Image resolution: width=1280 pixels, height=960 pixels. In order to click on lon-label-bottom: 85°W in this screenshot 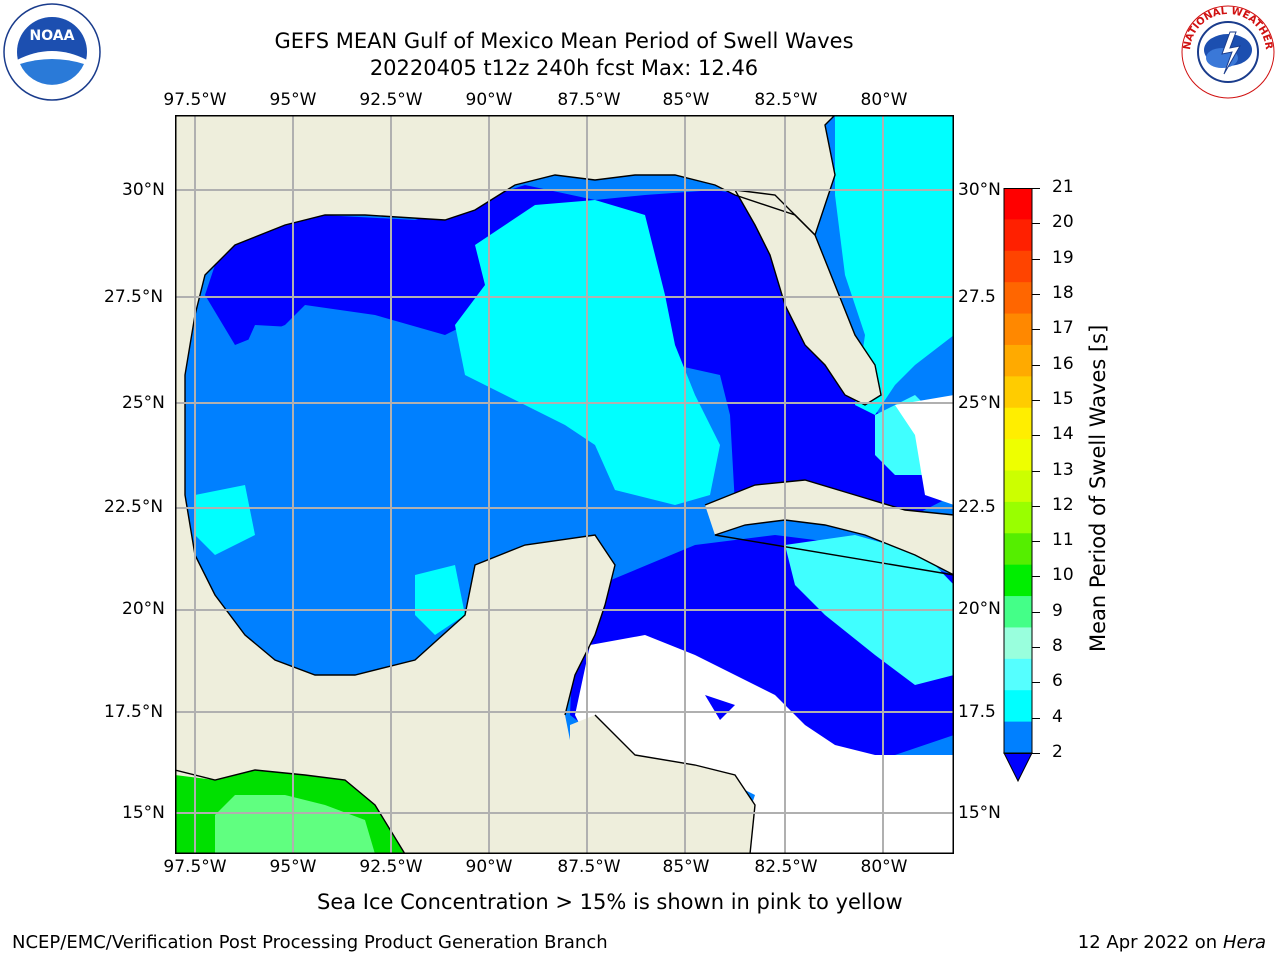, I will do `click(686, 867)`.